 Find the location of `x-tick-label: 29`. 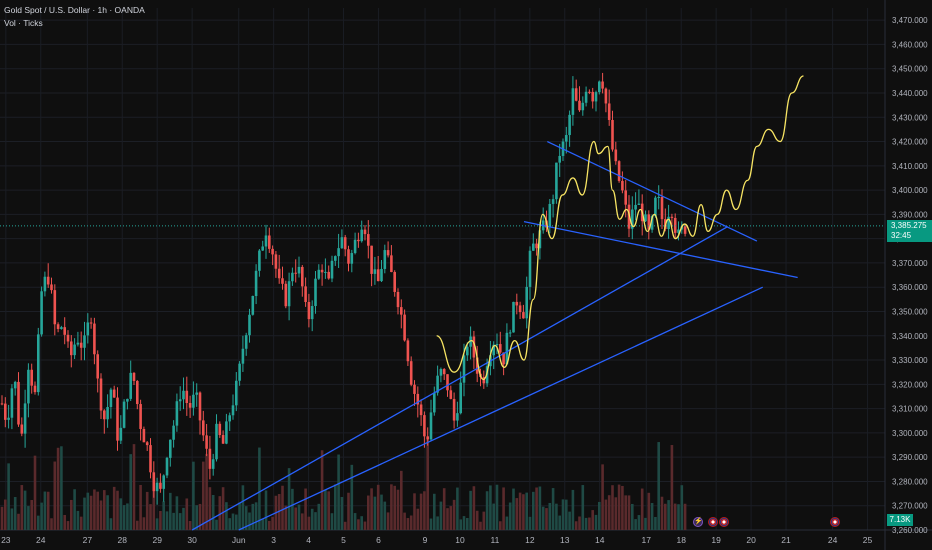

x-tick-label: 29 is located at coordinates (157, 540).